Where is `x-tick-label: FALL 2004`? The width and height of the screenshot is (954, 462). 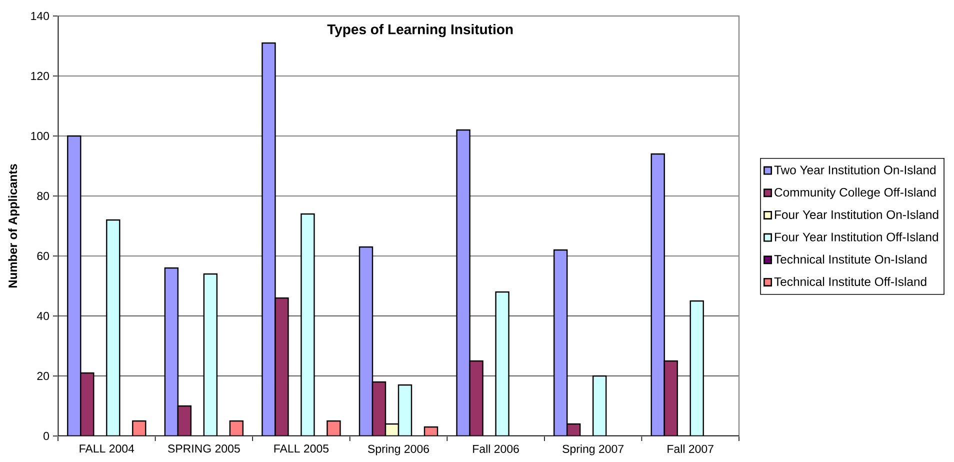 x-tick-label: FALL 2004 is located at coordinates (107, 448).